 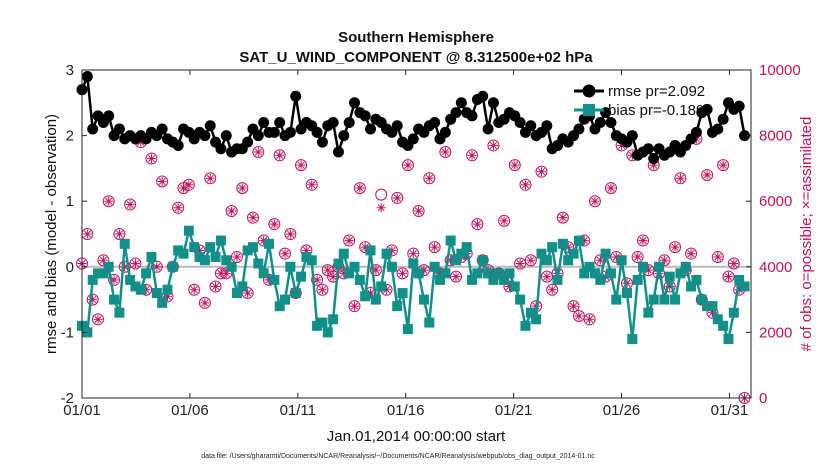 I want to click on x-tick-label: 01/06, so click(x=190, y=410).